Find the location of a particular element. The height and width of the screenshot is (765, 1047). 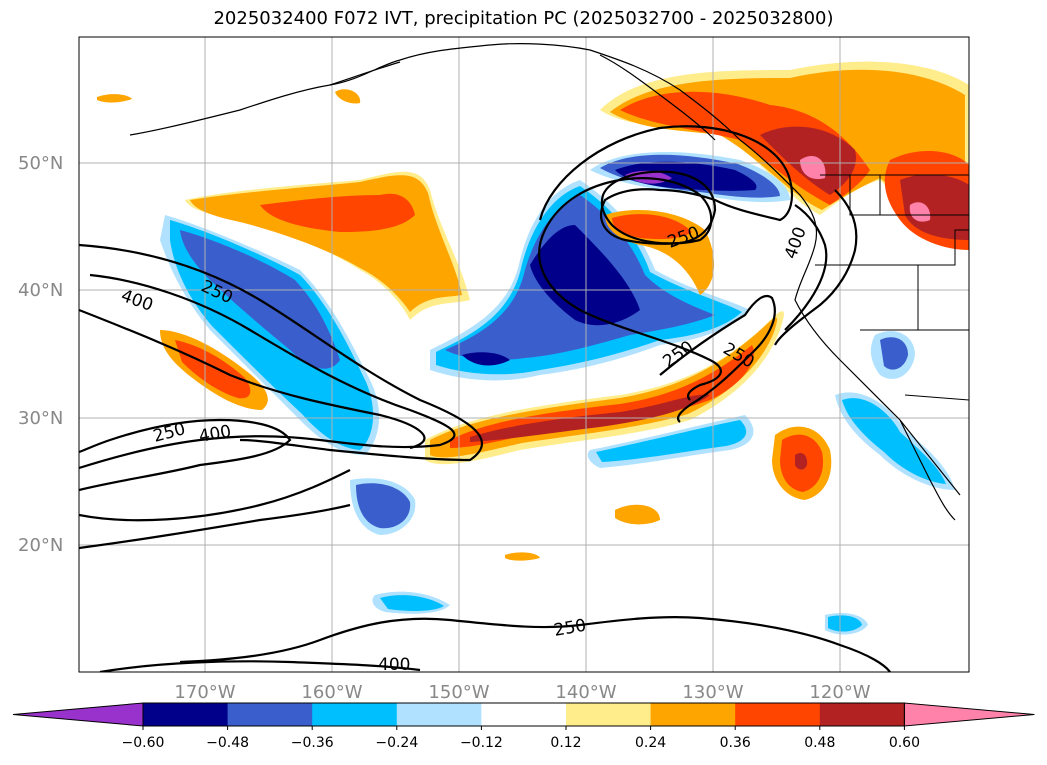

lat-label: 20°N is located at coordinates (40, 545).